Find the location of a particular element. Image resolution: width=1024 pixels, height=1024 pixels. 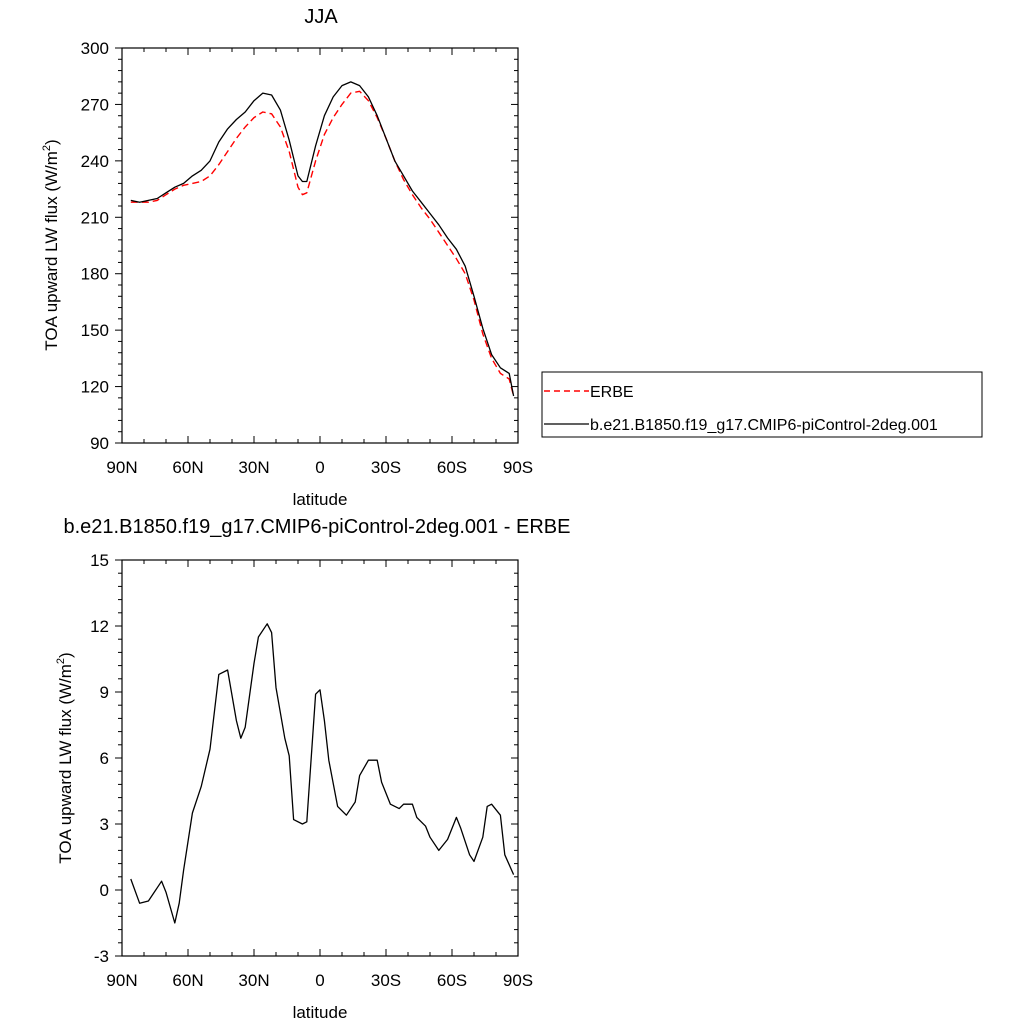

legend-erbe-label: ERBE is located at coordinates (612, 392).